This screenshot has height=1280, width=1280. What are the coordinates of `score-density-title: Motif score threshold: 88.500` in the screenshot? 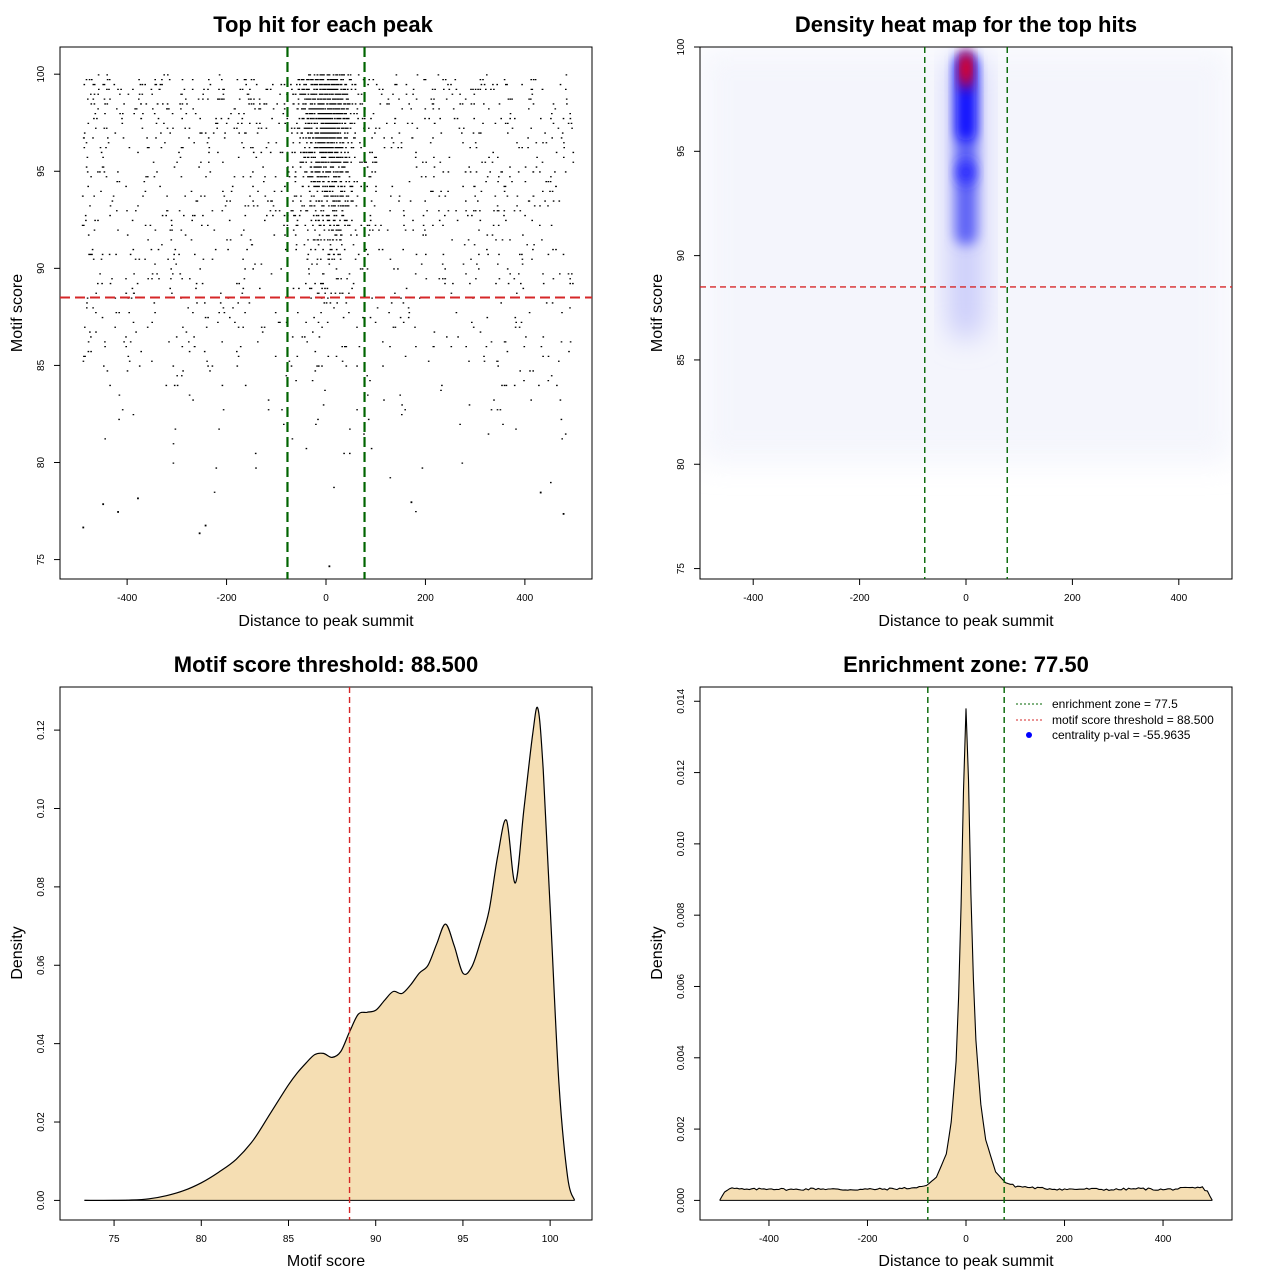 It's located at (326, 664).